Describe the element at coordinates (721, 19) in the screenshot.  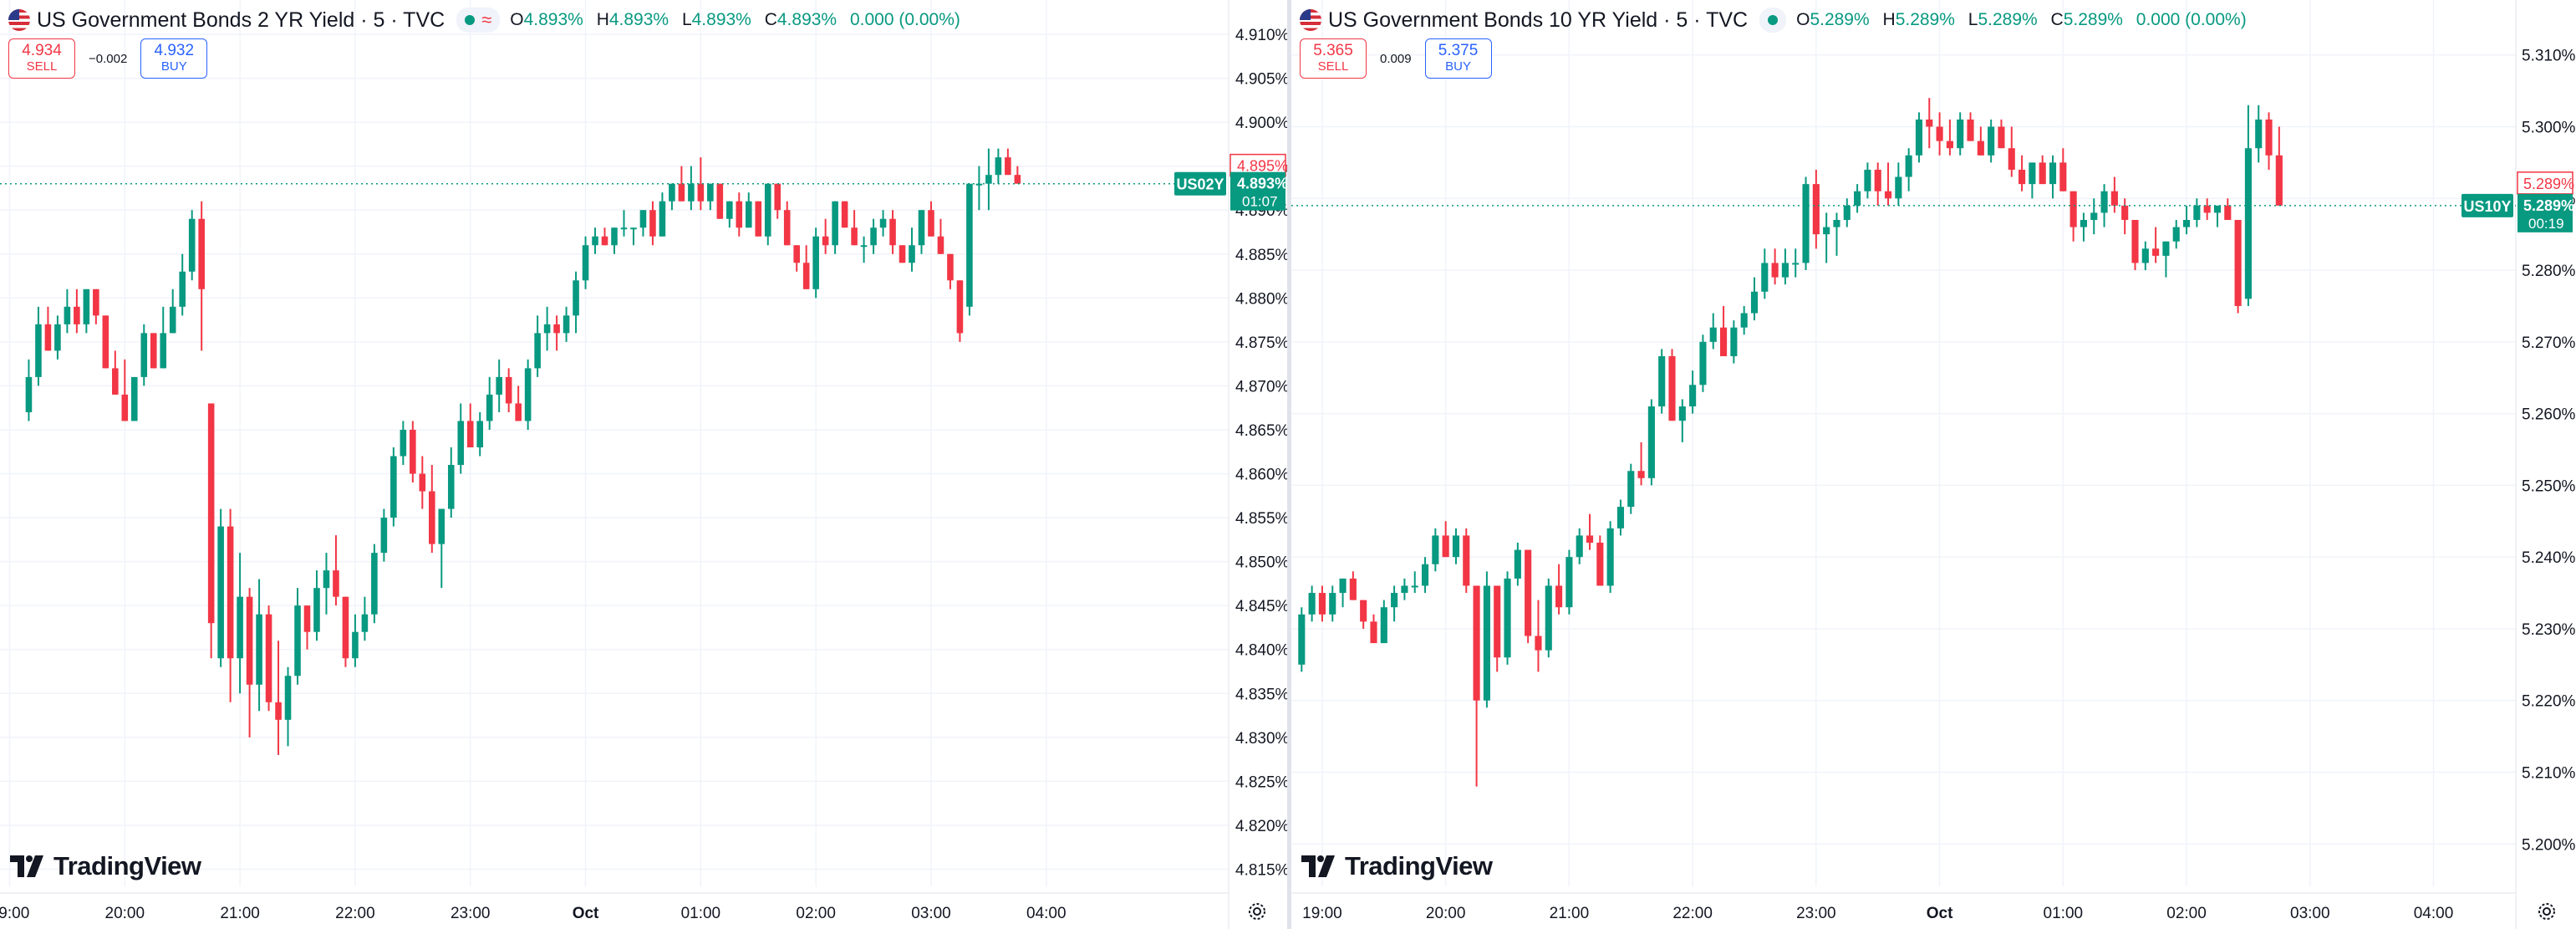
I see `low-value: 4.893%` at that location.